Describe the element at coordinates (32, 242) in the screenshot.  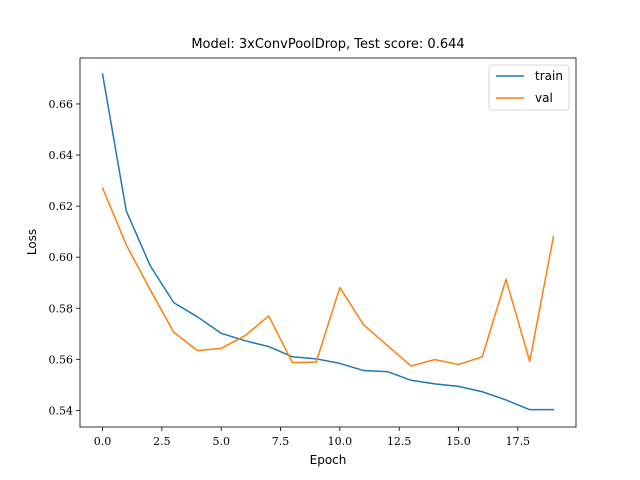
I see `y-axis-label: Loss` at that location.